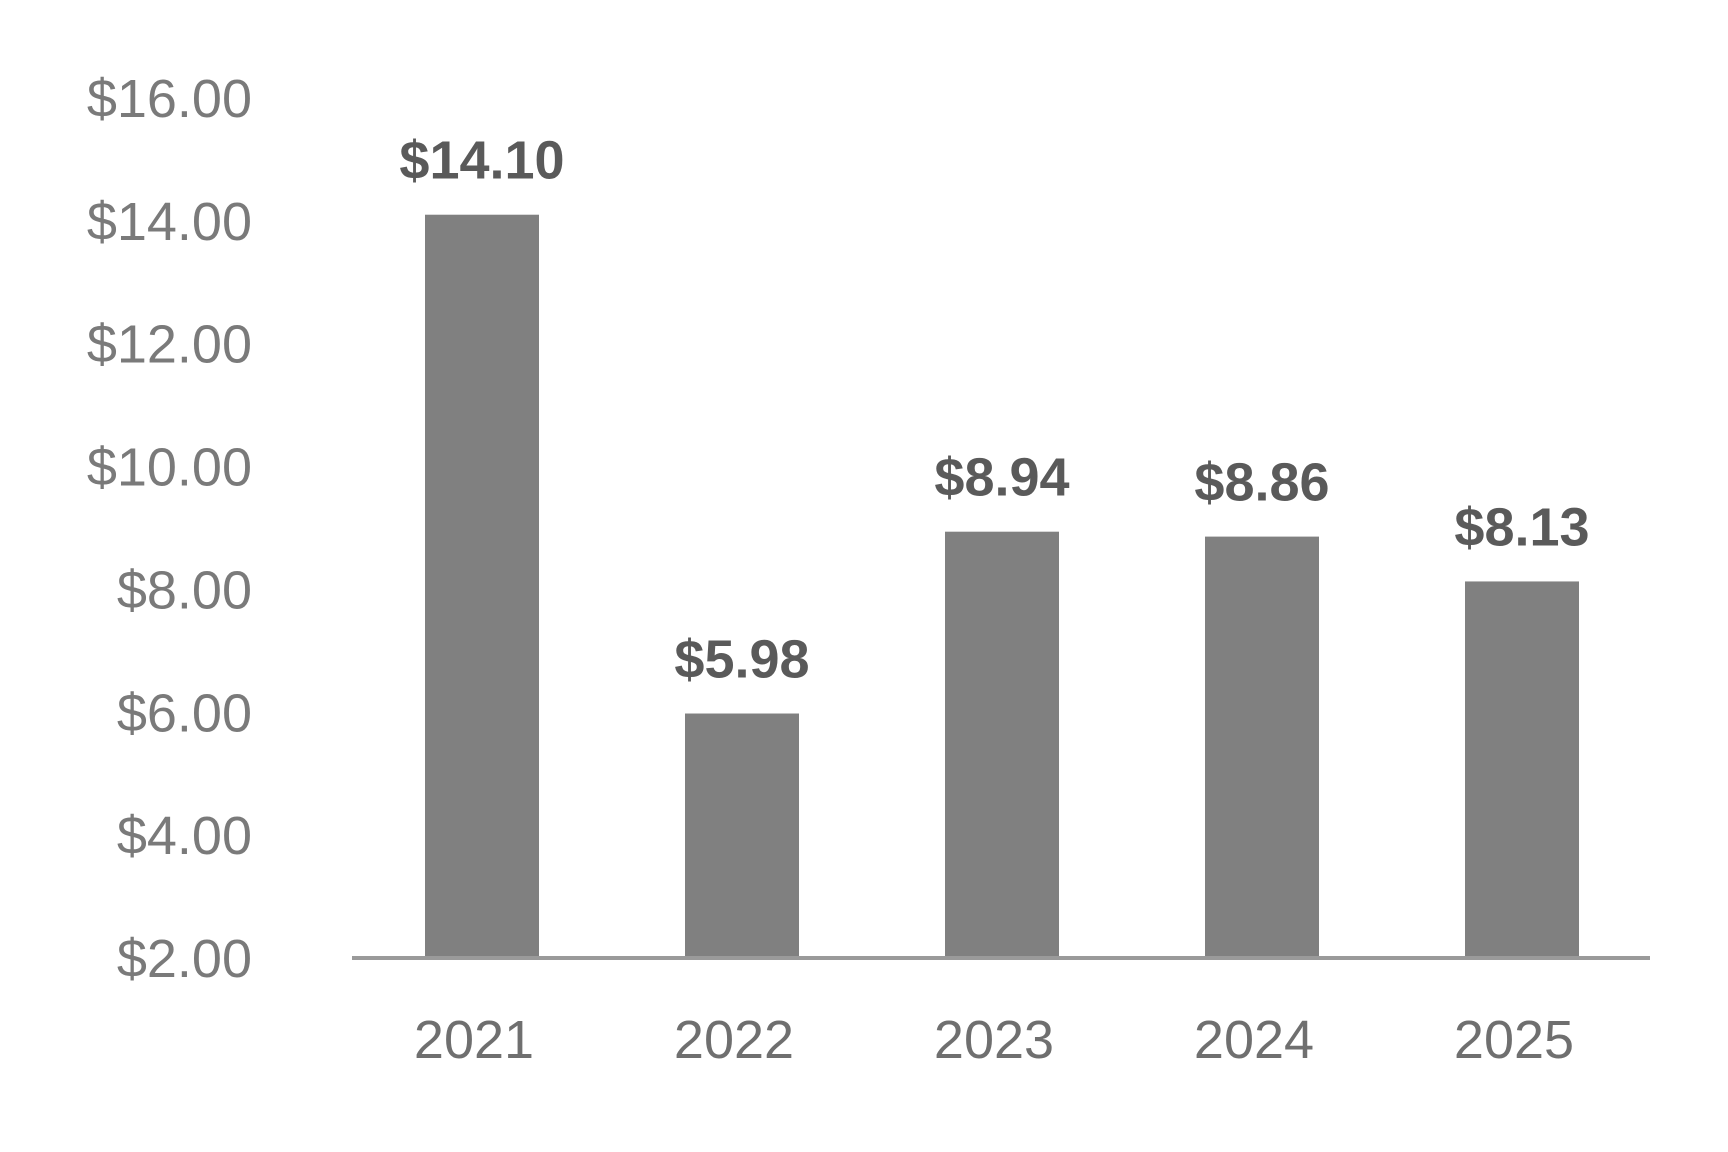  Describe the element at coordinates (1261, 483) in the screenshot. I see `data-label-2024: $8.86` at that location.